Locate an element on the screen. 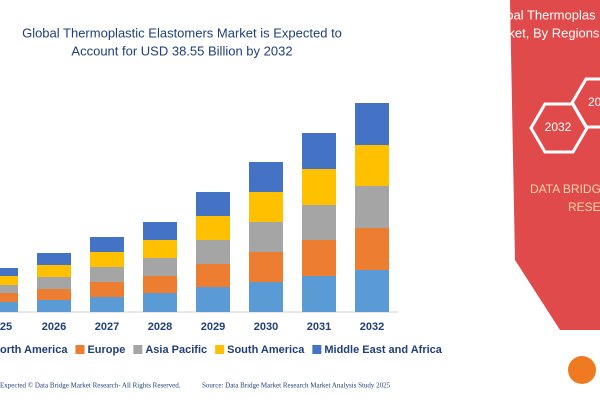 This screenshot has height=405, width=600. x-tick-label: 2032 is located at coordinates (372, 327).